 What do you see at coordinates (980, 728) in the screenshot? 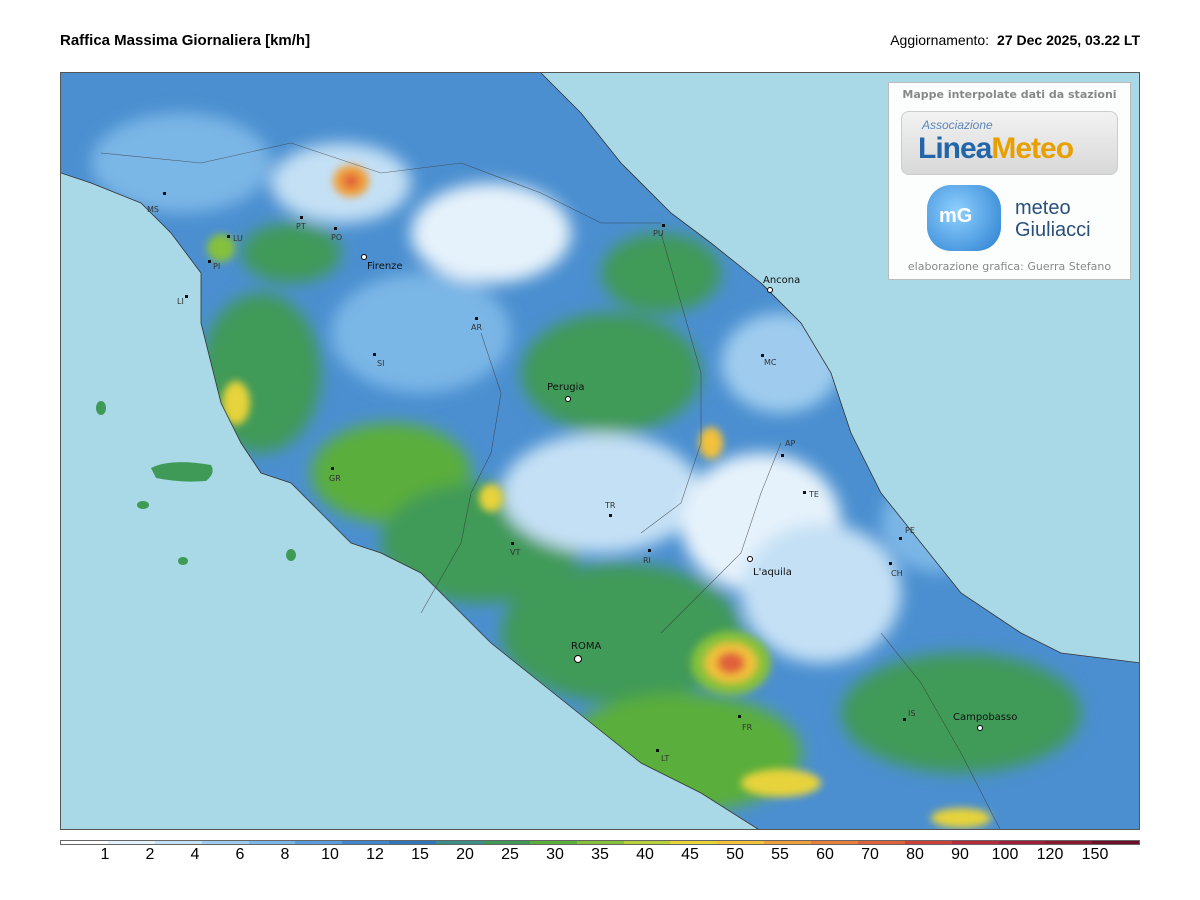
I see `city-dot-campobasso` at bounding box center [980, 728].